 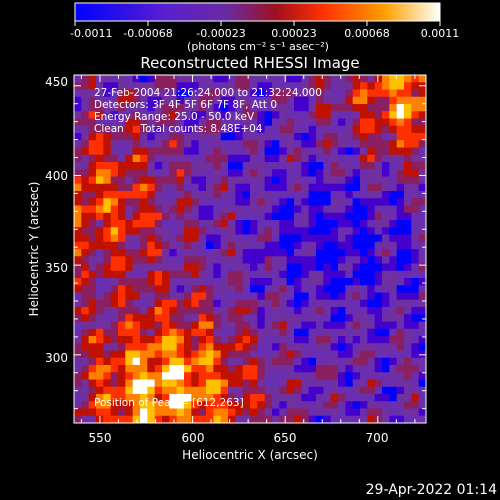 I want to click on x-tick-label-650: 650, so click(x=285, y=438).